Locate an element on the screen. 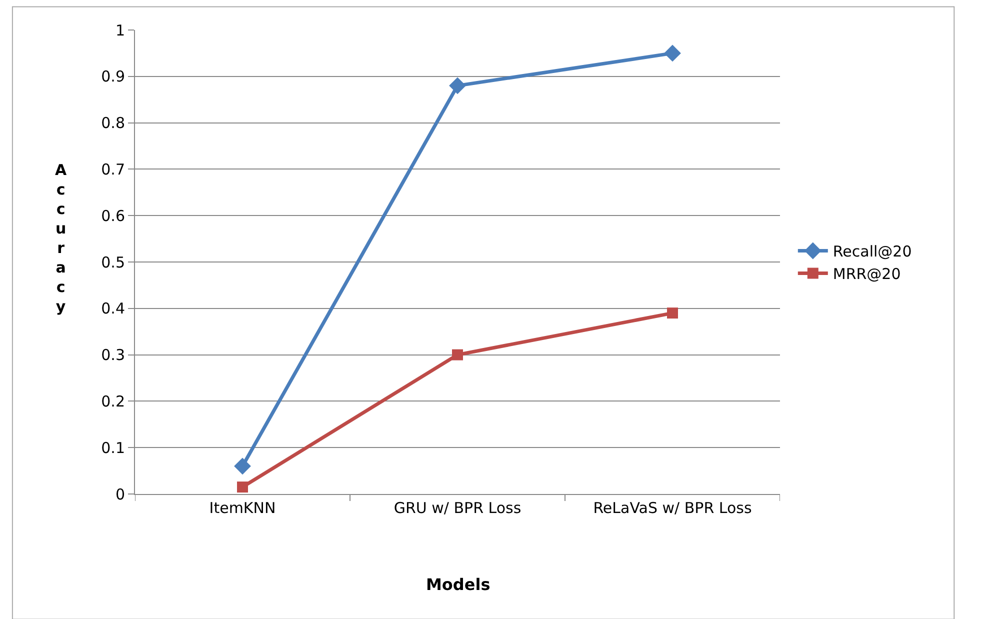 This screenshot has height=619, width=981. y-tick-label: 0.4 is located at coordinates (113, 309).